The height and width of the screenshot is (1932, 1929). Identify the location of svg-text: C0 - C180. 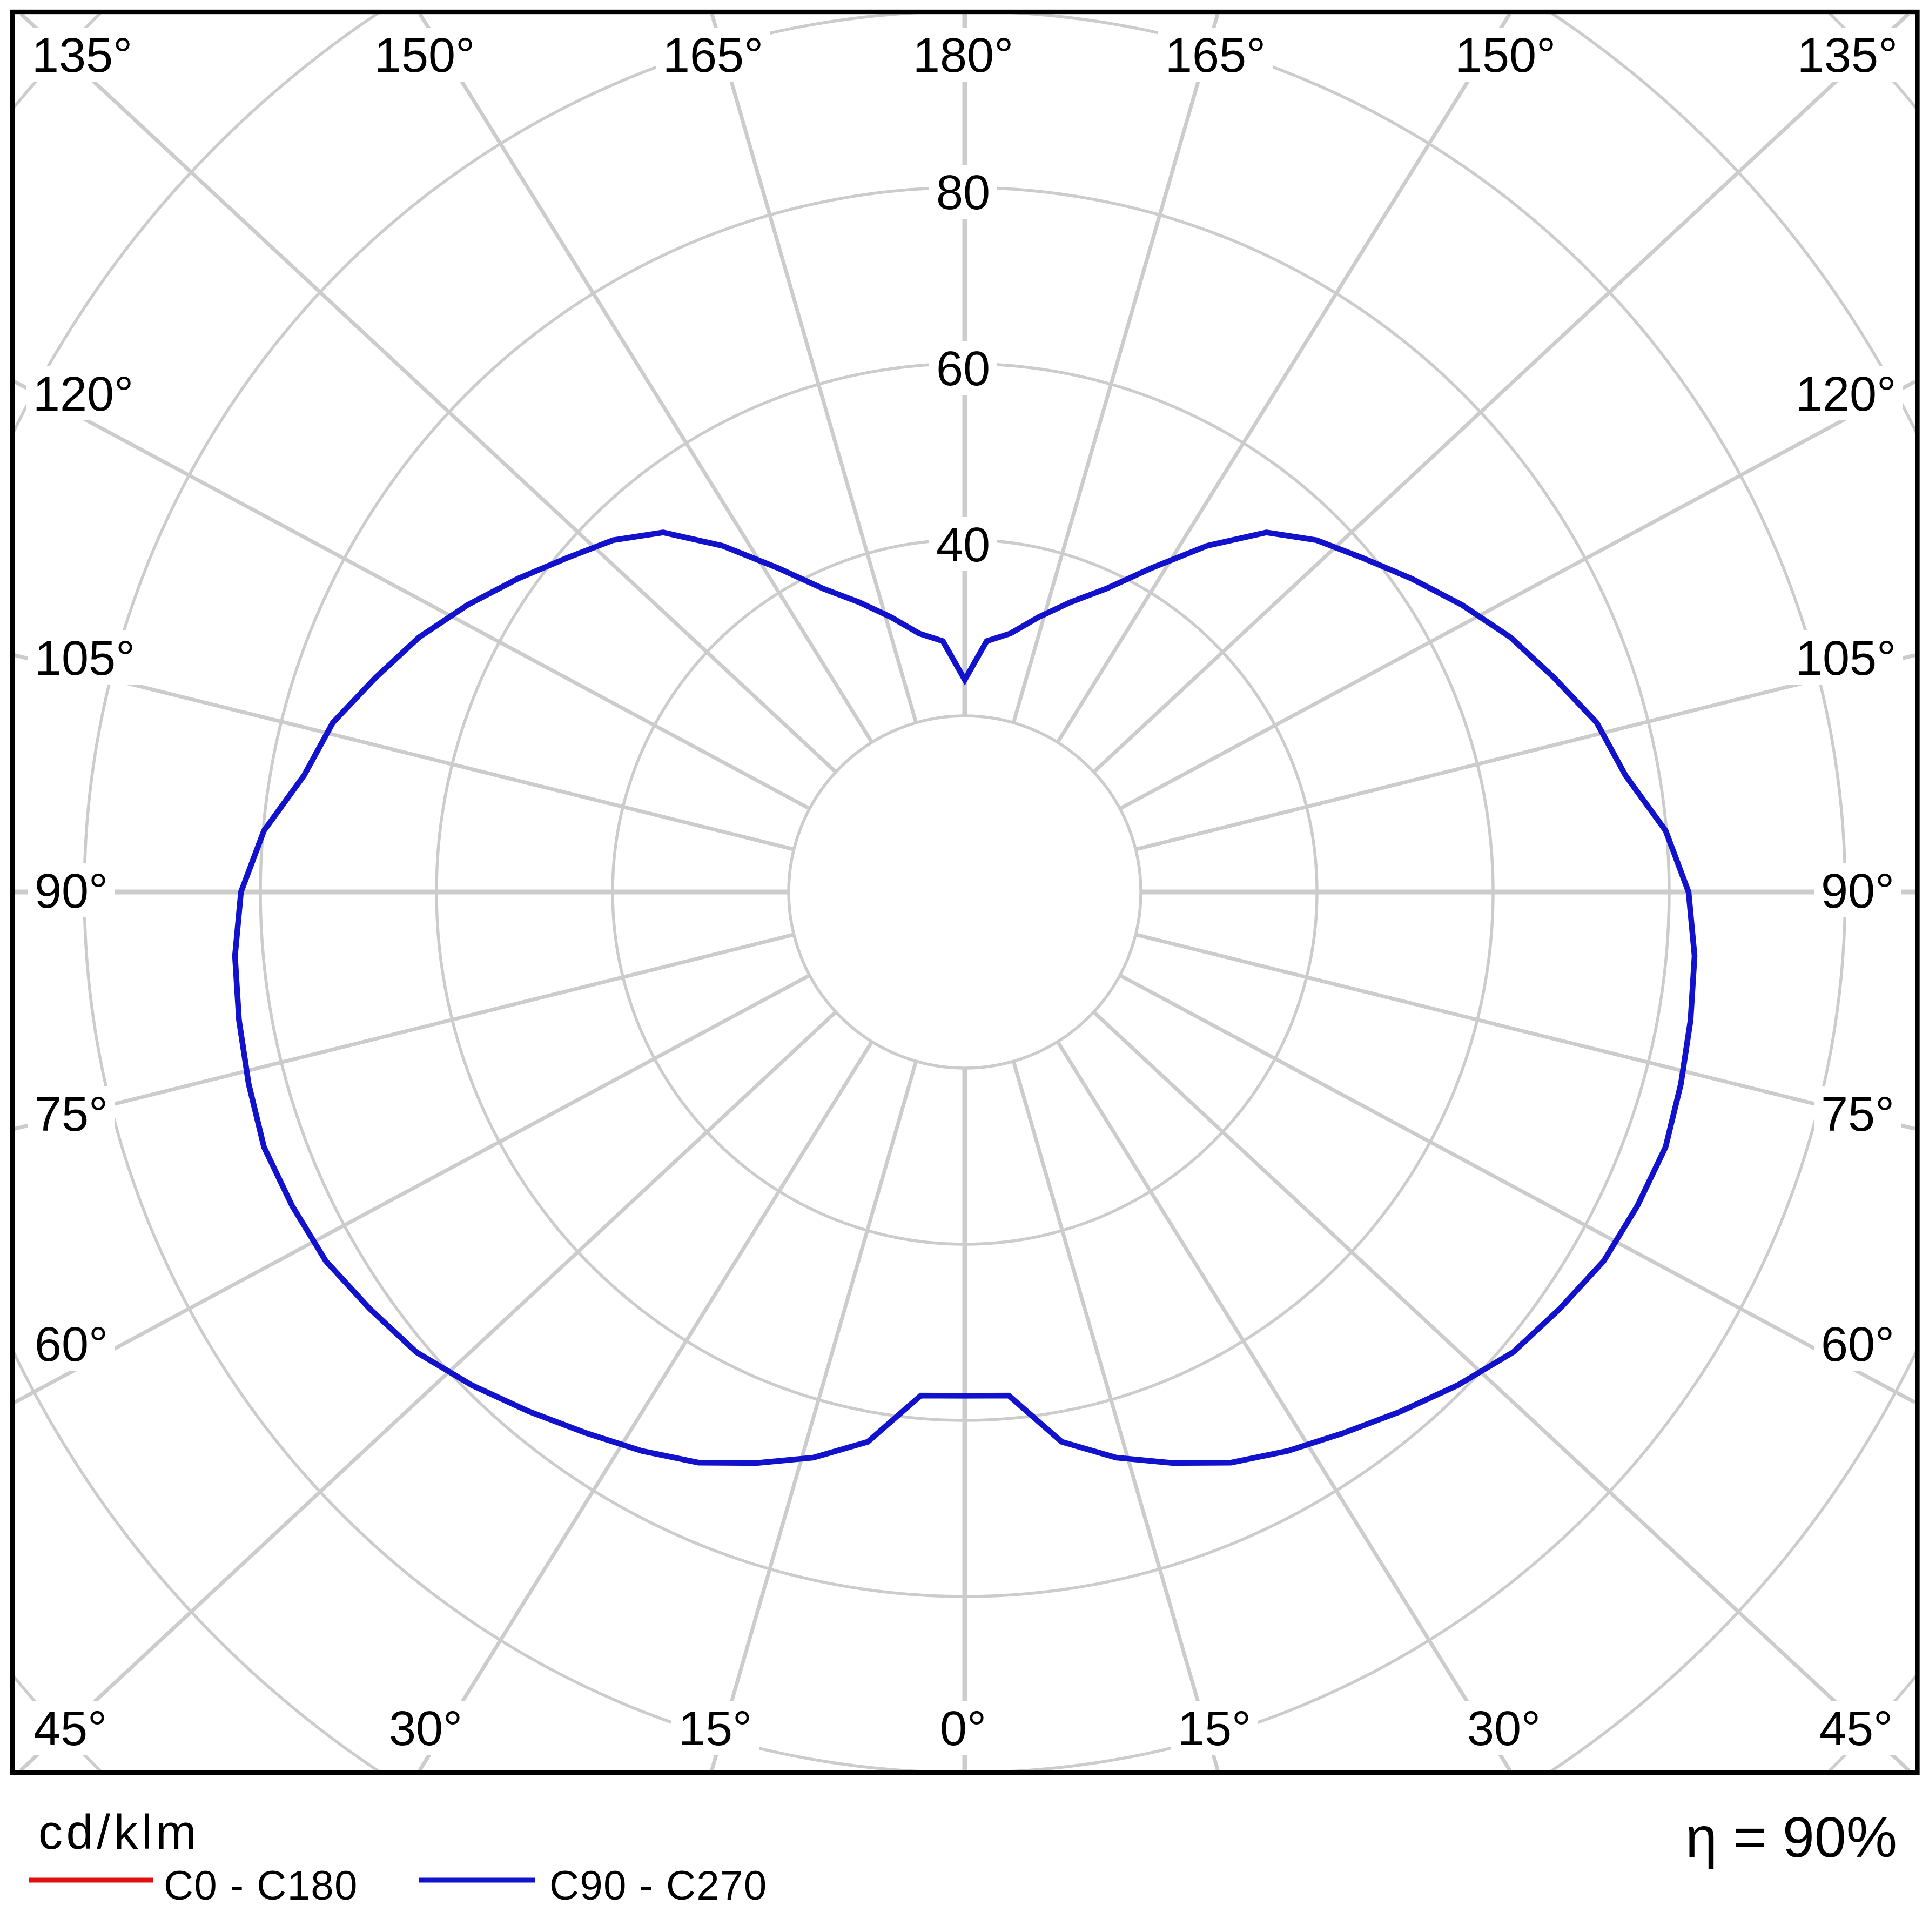
(261, 1886).